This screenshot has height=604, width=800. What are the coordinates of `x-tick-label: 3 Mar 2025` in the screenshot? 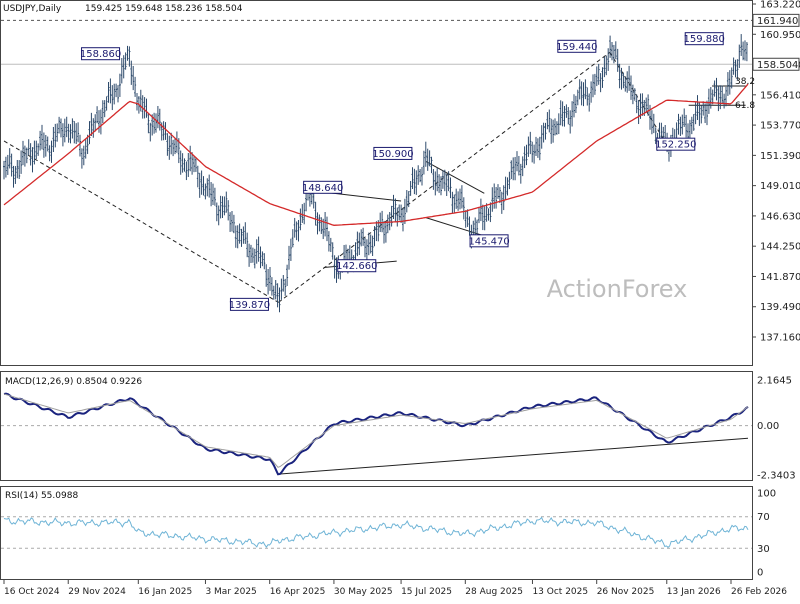 It's located at (230, 592).